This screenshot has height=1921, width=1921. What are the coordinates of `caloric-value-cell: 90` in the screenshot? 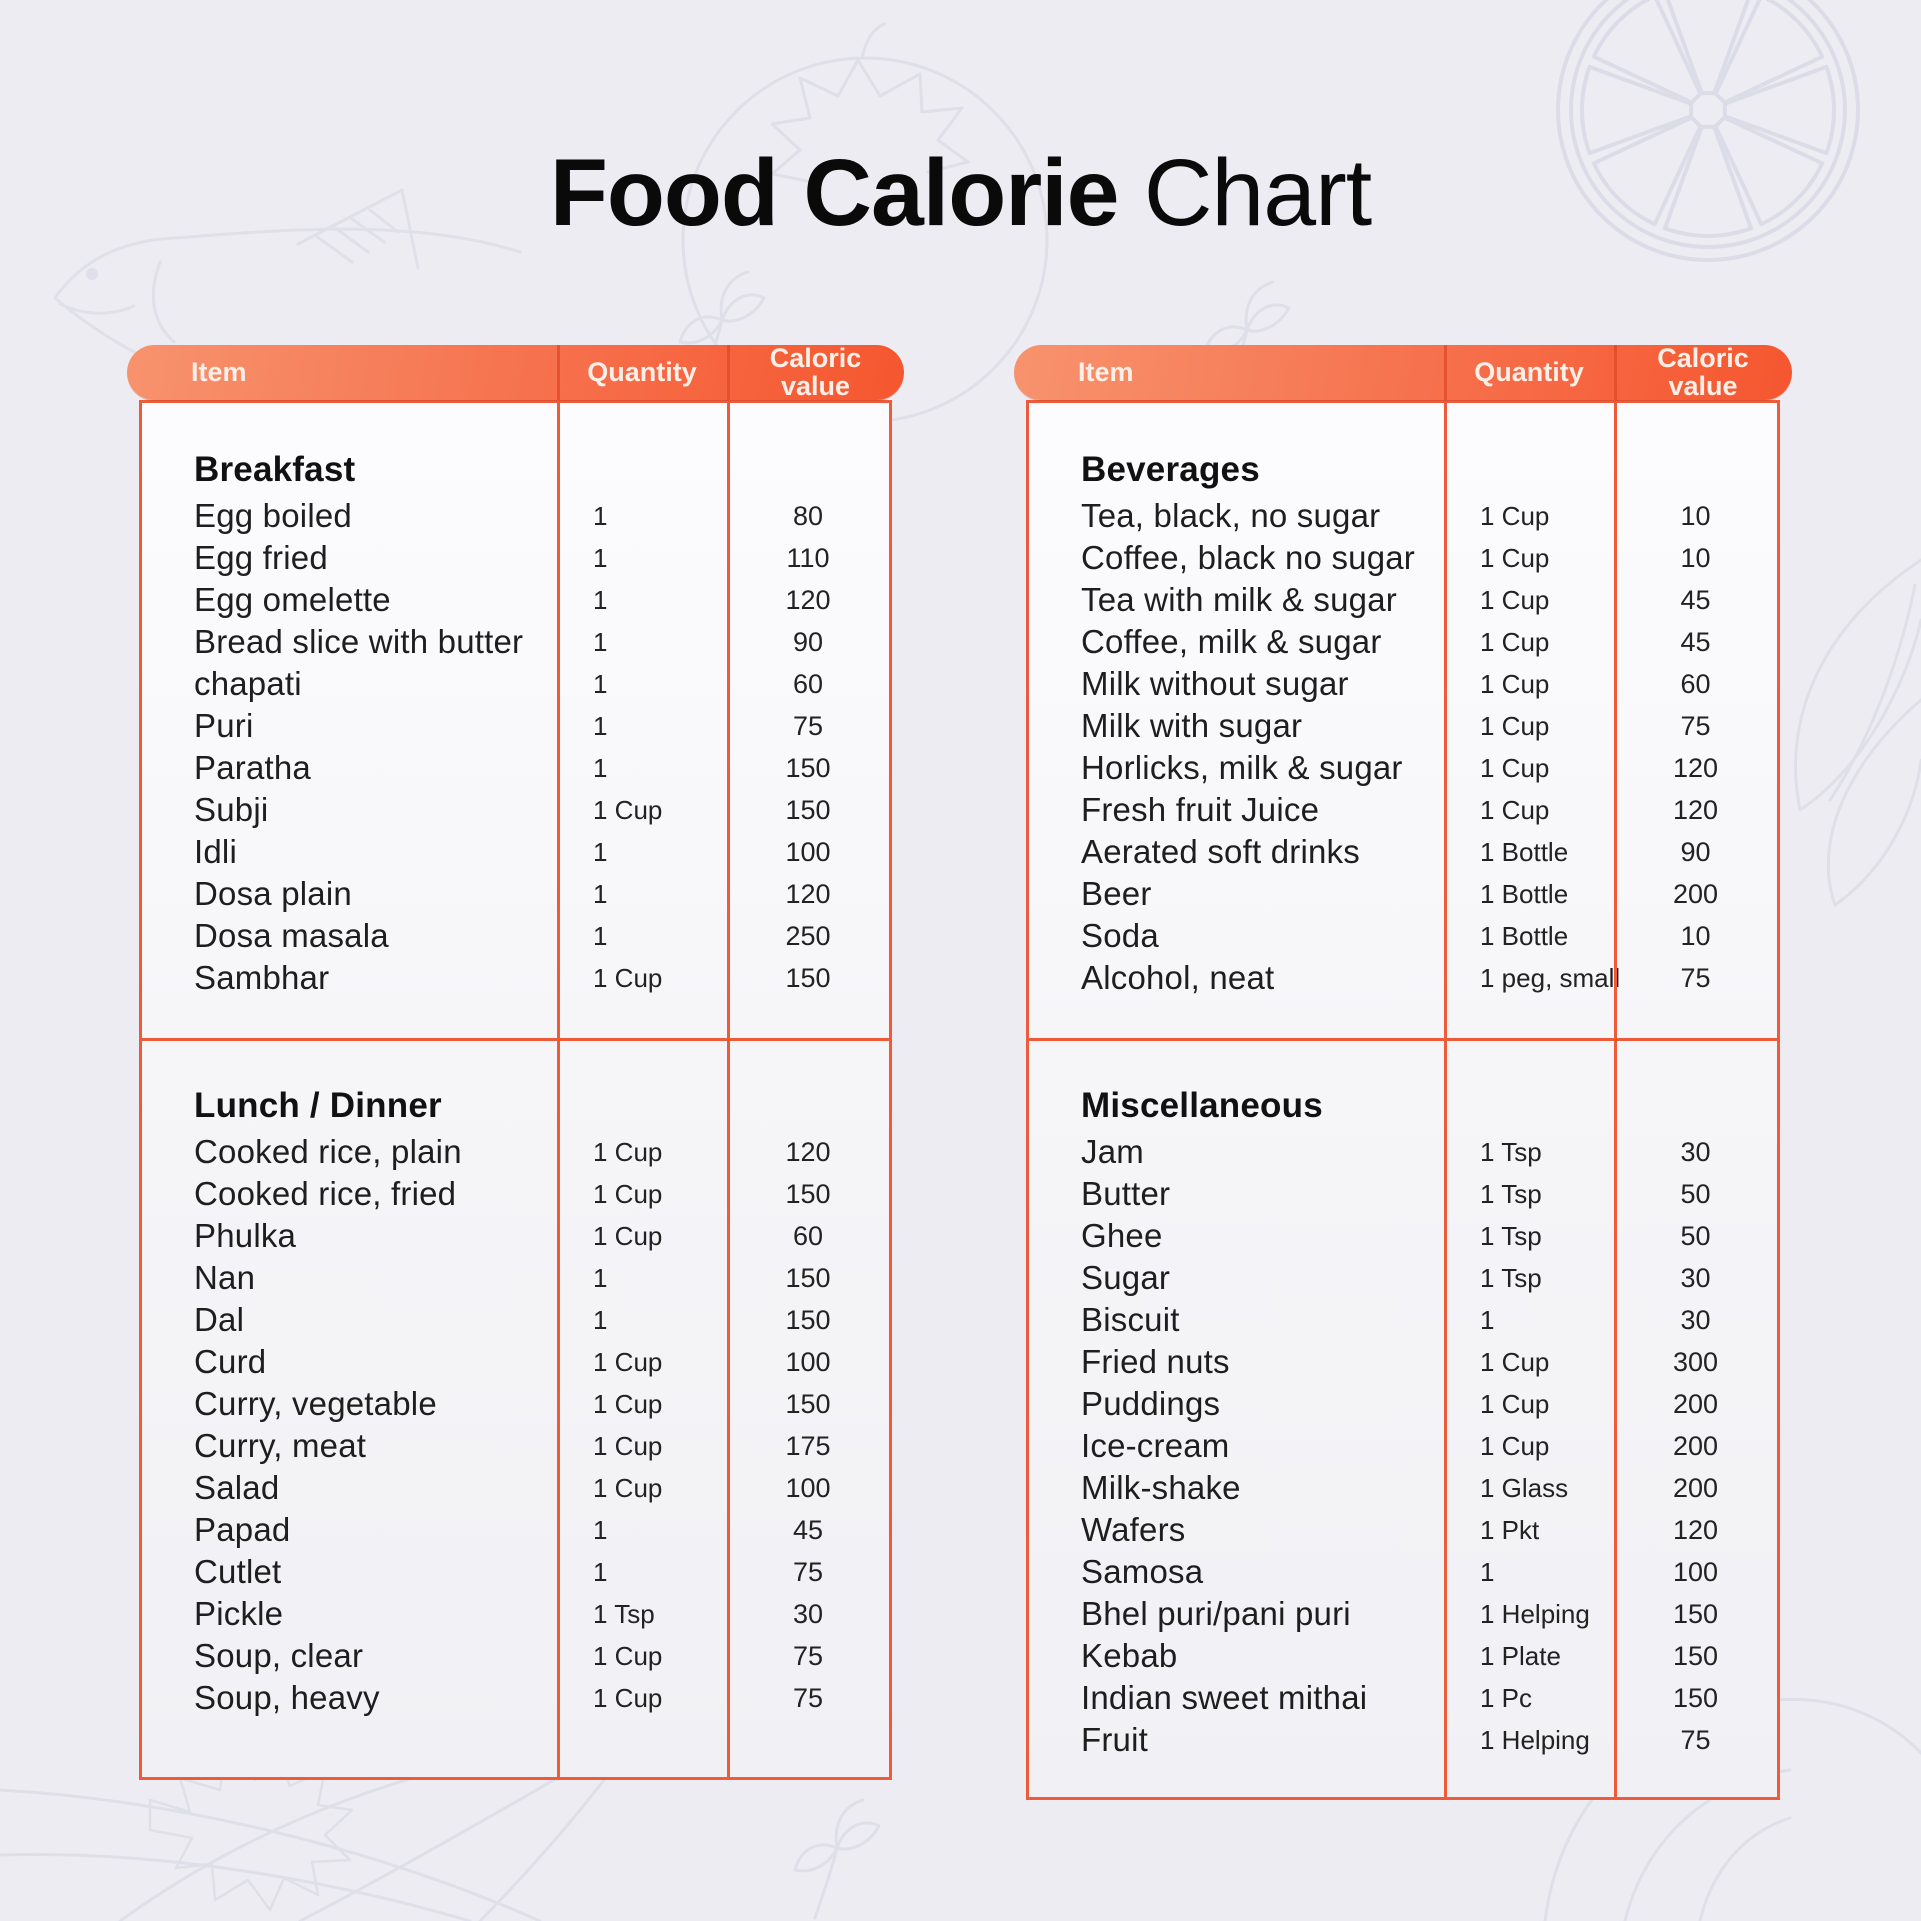 It's located at (808, 641).